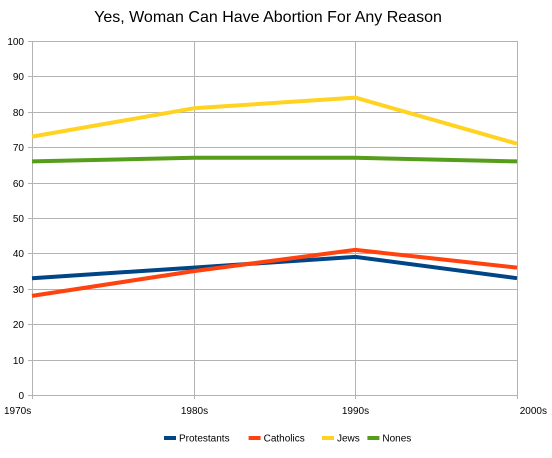 This screenshot has height=458, width=552. Describe the element at coordinates (396, 439) in the screenshot. I see `legend-label: Nones` at that location.